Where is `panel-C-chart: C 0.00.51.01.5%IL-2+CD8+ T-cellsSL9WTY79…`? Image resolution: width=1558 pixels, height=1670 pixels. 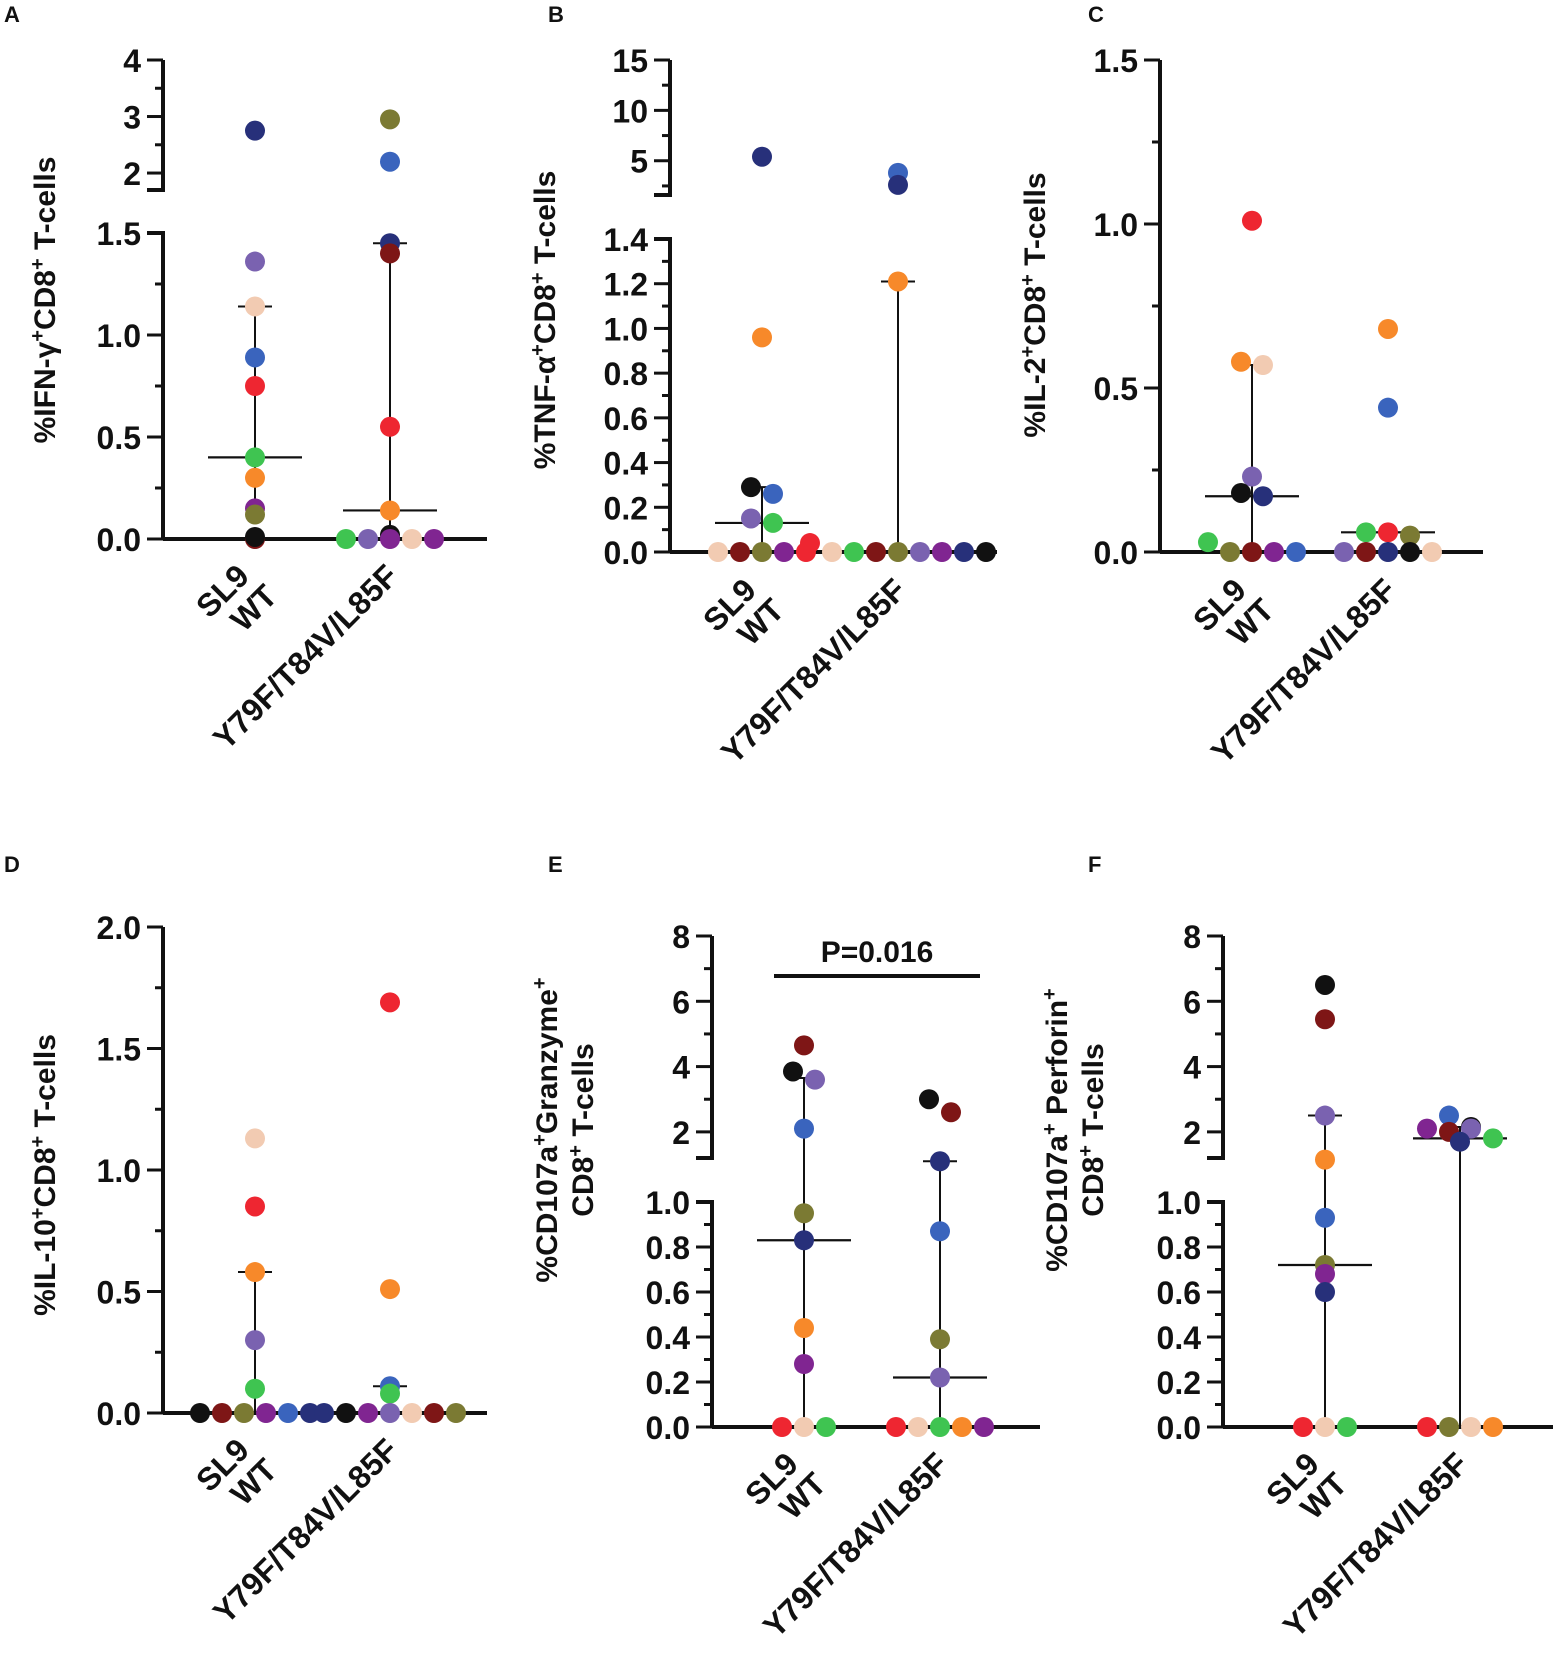
panel-C-chart: C 0.00.51.01.5%IL-2+CD8+ T-cellsSL9WTY79… is located at coordinates (1250, 386).